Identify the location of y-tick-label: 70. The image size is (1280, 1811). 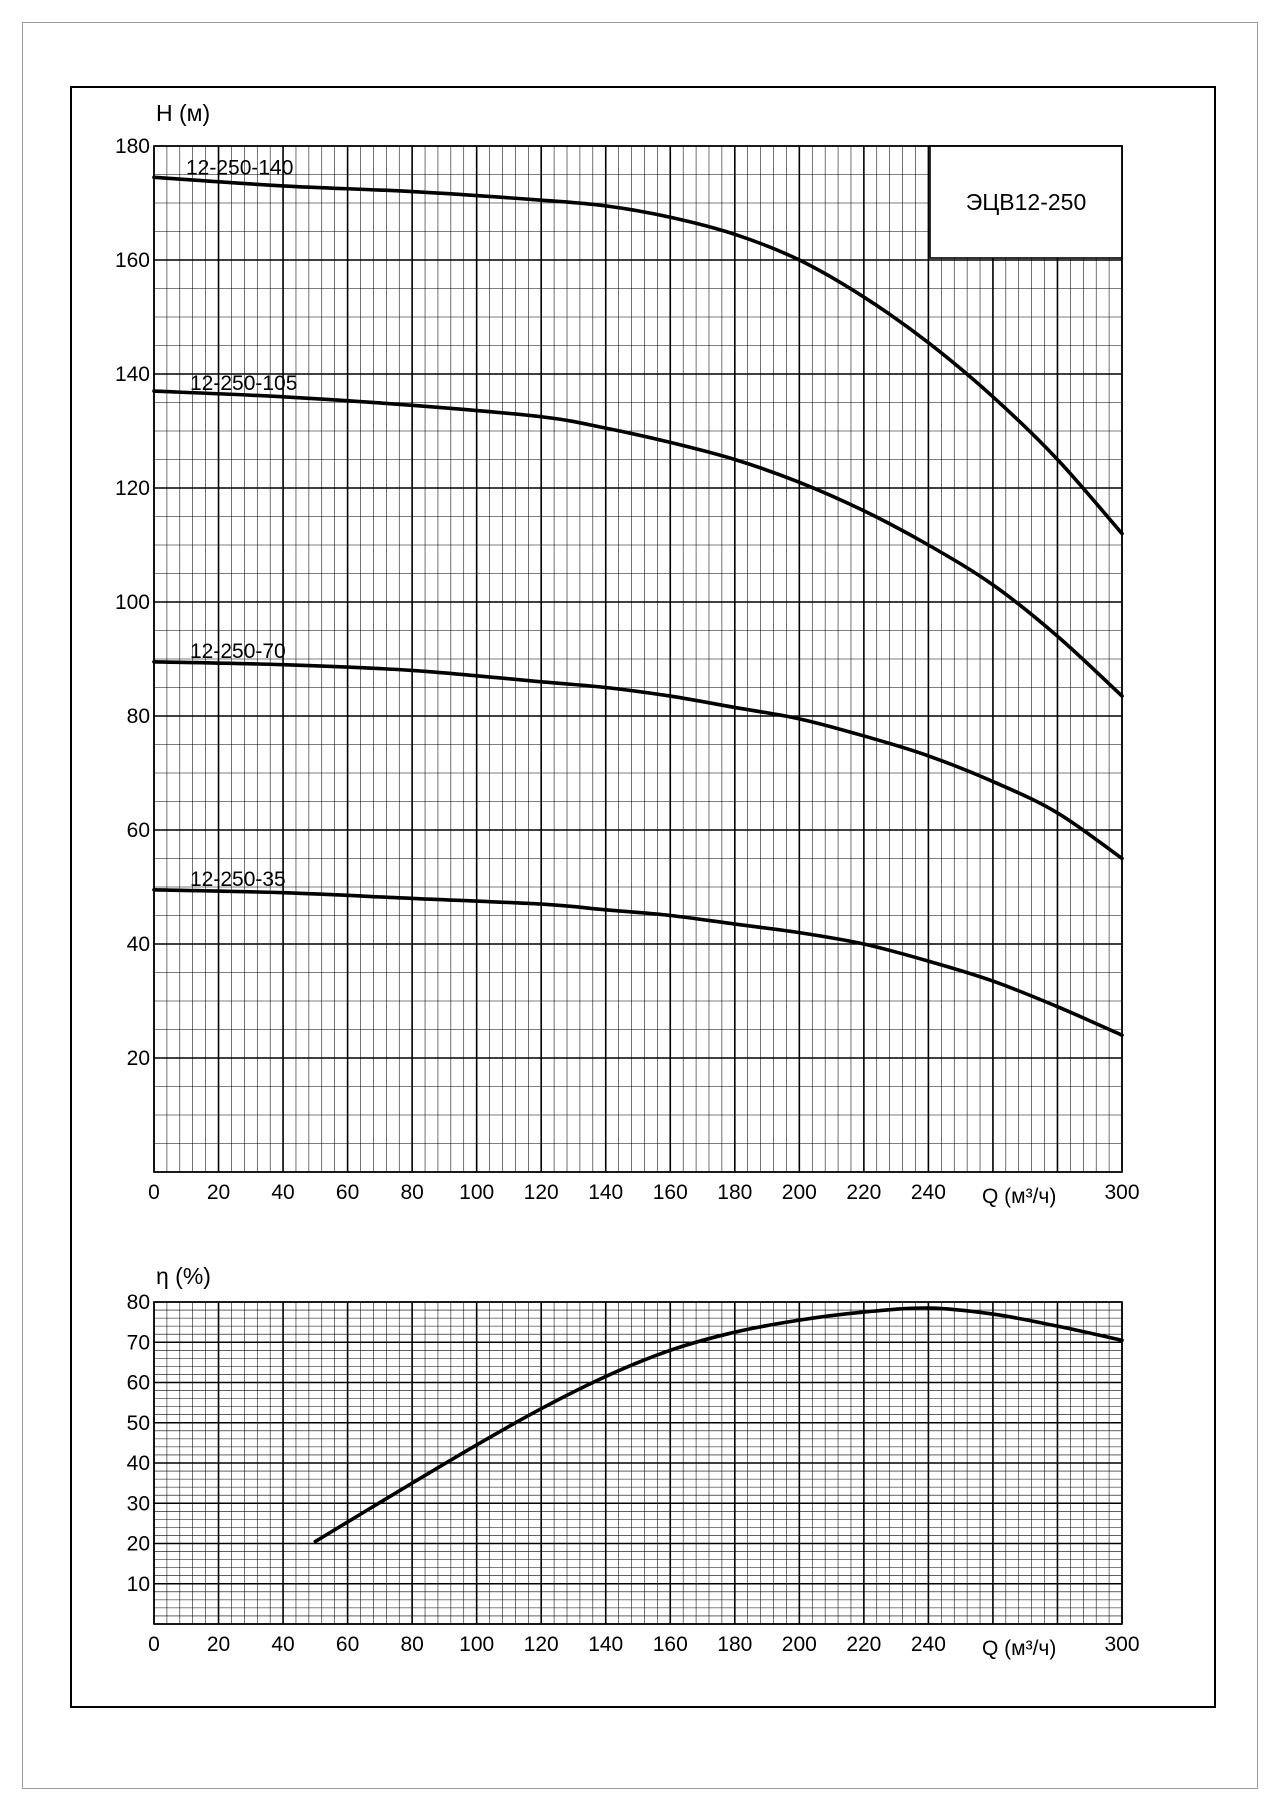
(138, 1342).